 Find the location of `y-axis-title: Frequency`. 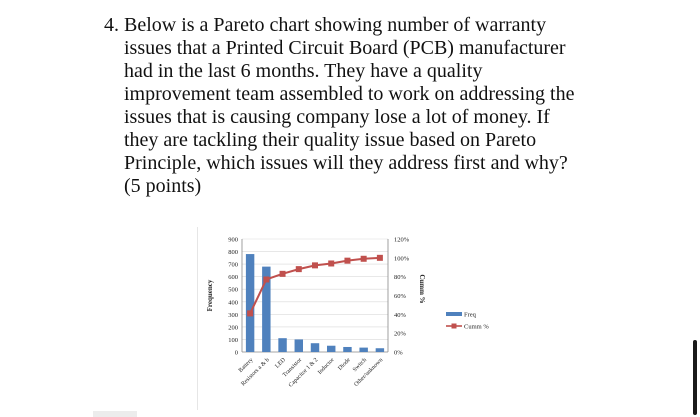

y-axis-title: Frequency is located at coordinates (210, 295).